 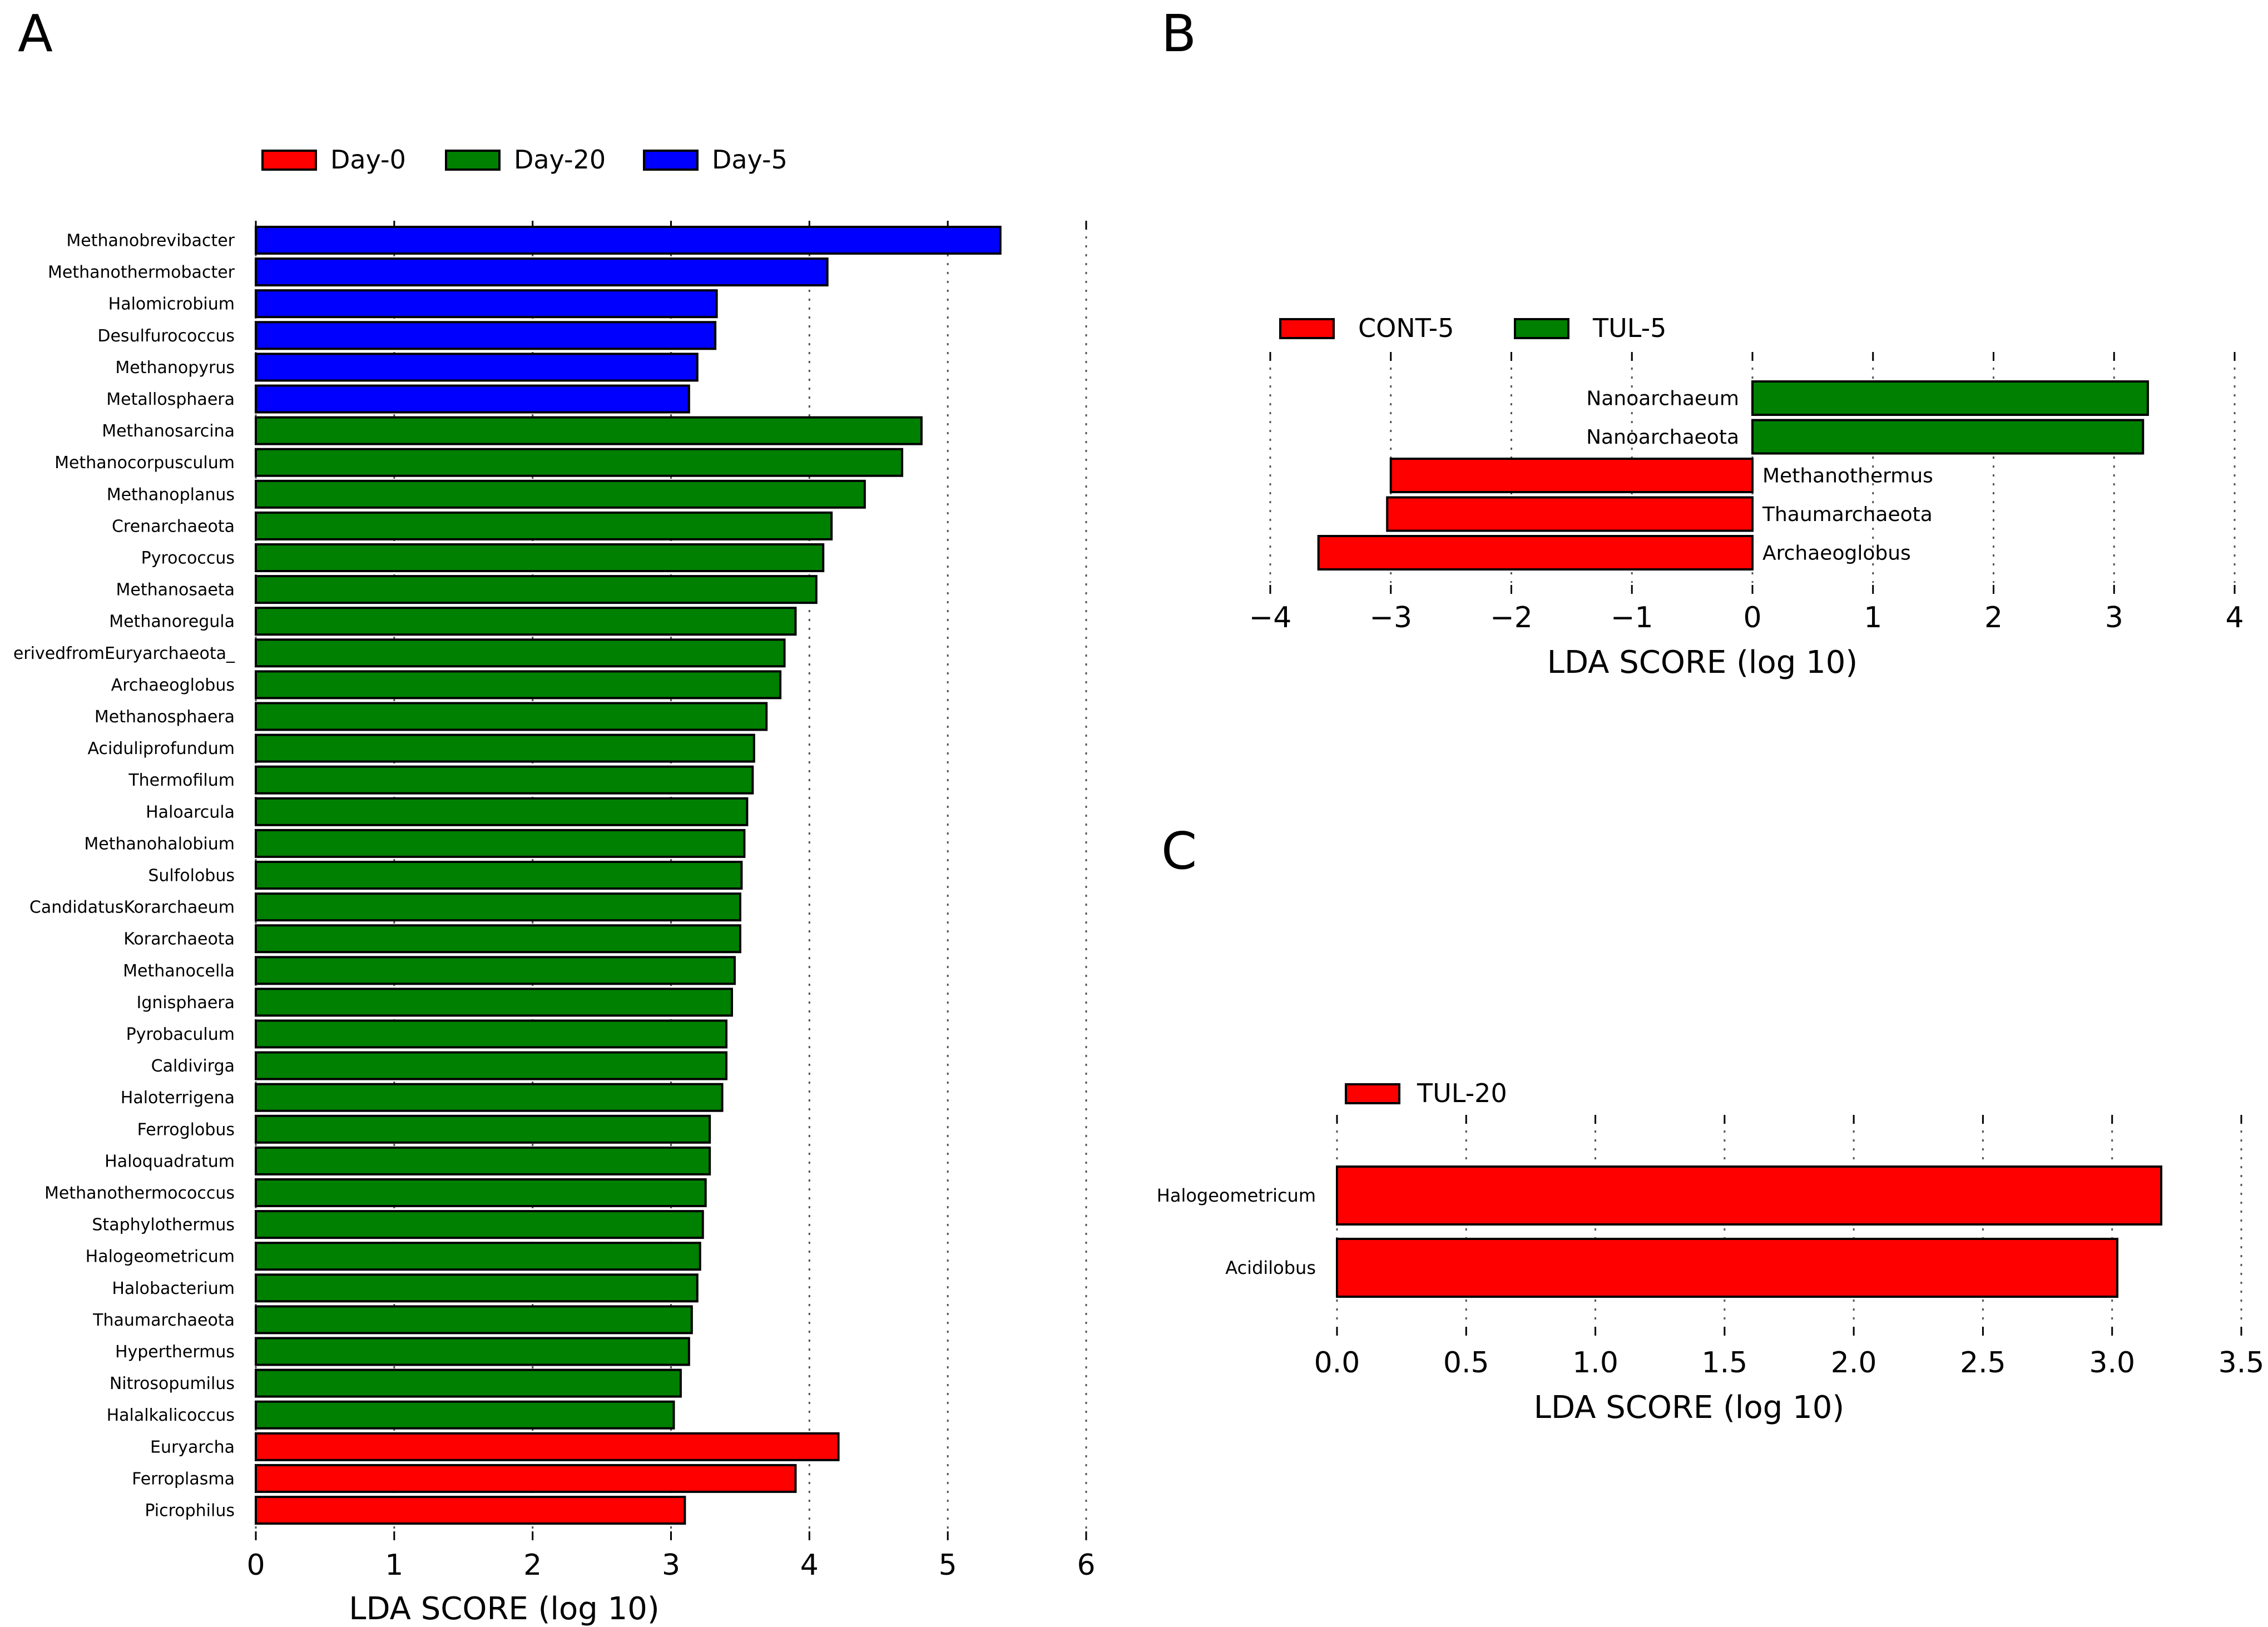 I want to click on panel-letter-b: B, so click(x=1179, y=33).